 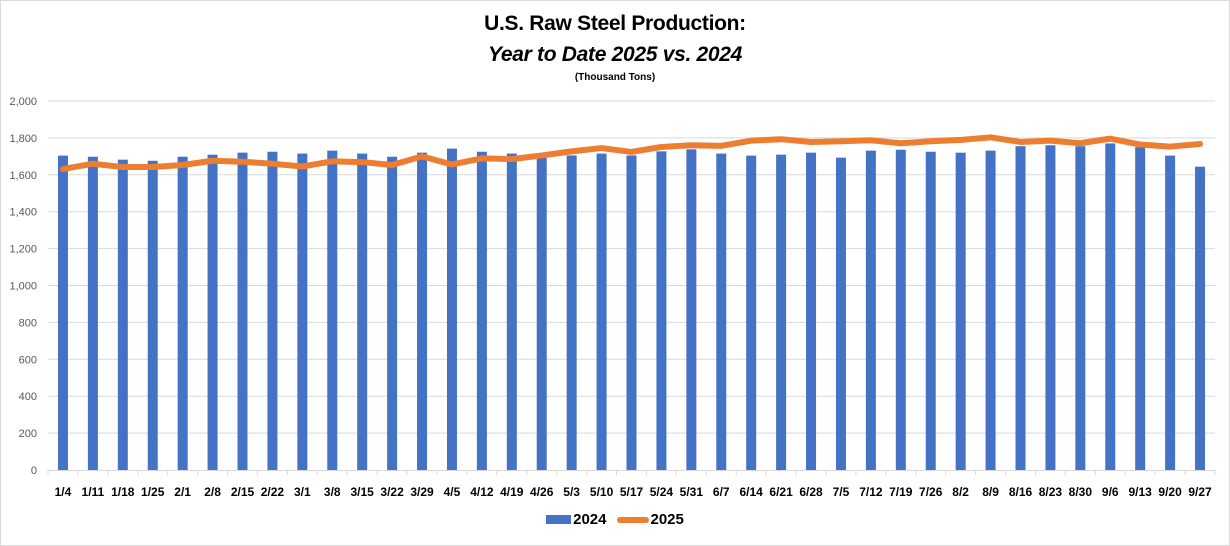 What do you see at coordinates (615, 54) in the screenshot?
I see `chart-subtitle: Year to Date 2025 vs. 2024` at bounding box center [615, 54].